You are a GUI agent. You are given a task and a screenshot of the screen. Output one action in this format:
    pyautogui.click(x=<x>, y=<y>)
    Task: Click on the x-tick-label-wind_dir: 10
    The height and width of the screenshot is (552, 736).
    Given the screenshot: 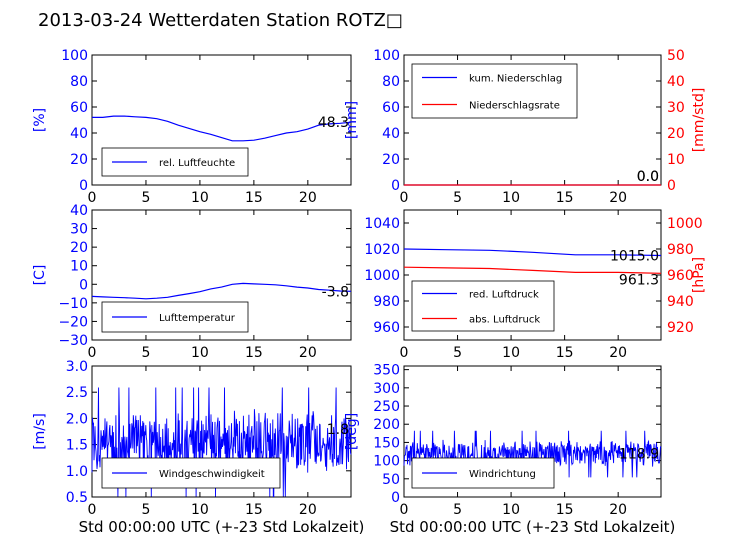 What is the action you would take?
    pyautogui.click(x=511, y=510)
    